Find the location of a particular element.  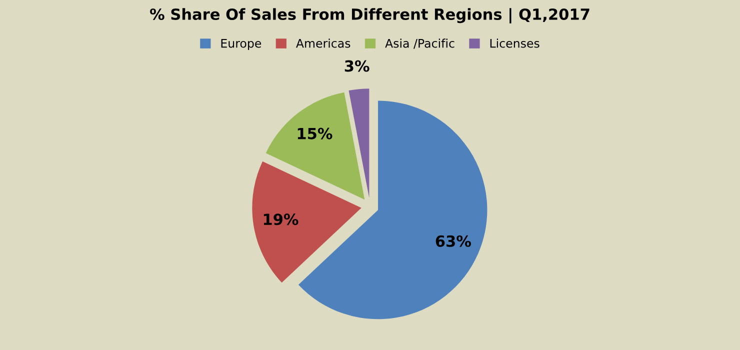

legend-label: Americas is located at coordinates (323, 43).